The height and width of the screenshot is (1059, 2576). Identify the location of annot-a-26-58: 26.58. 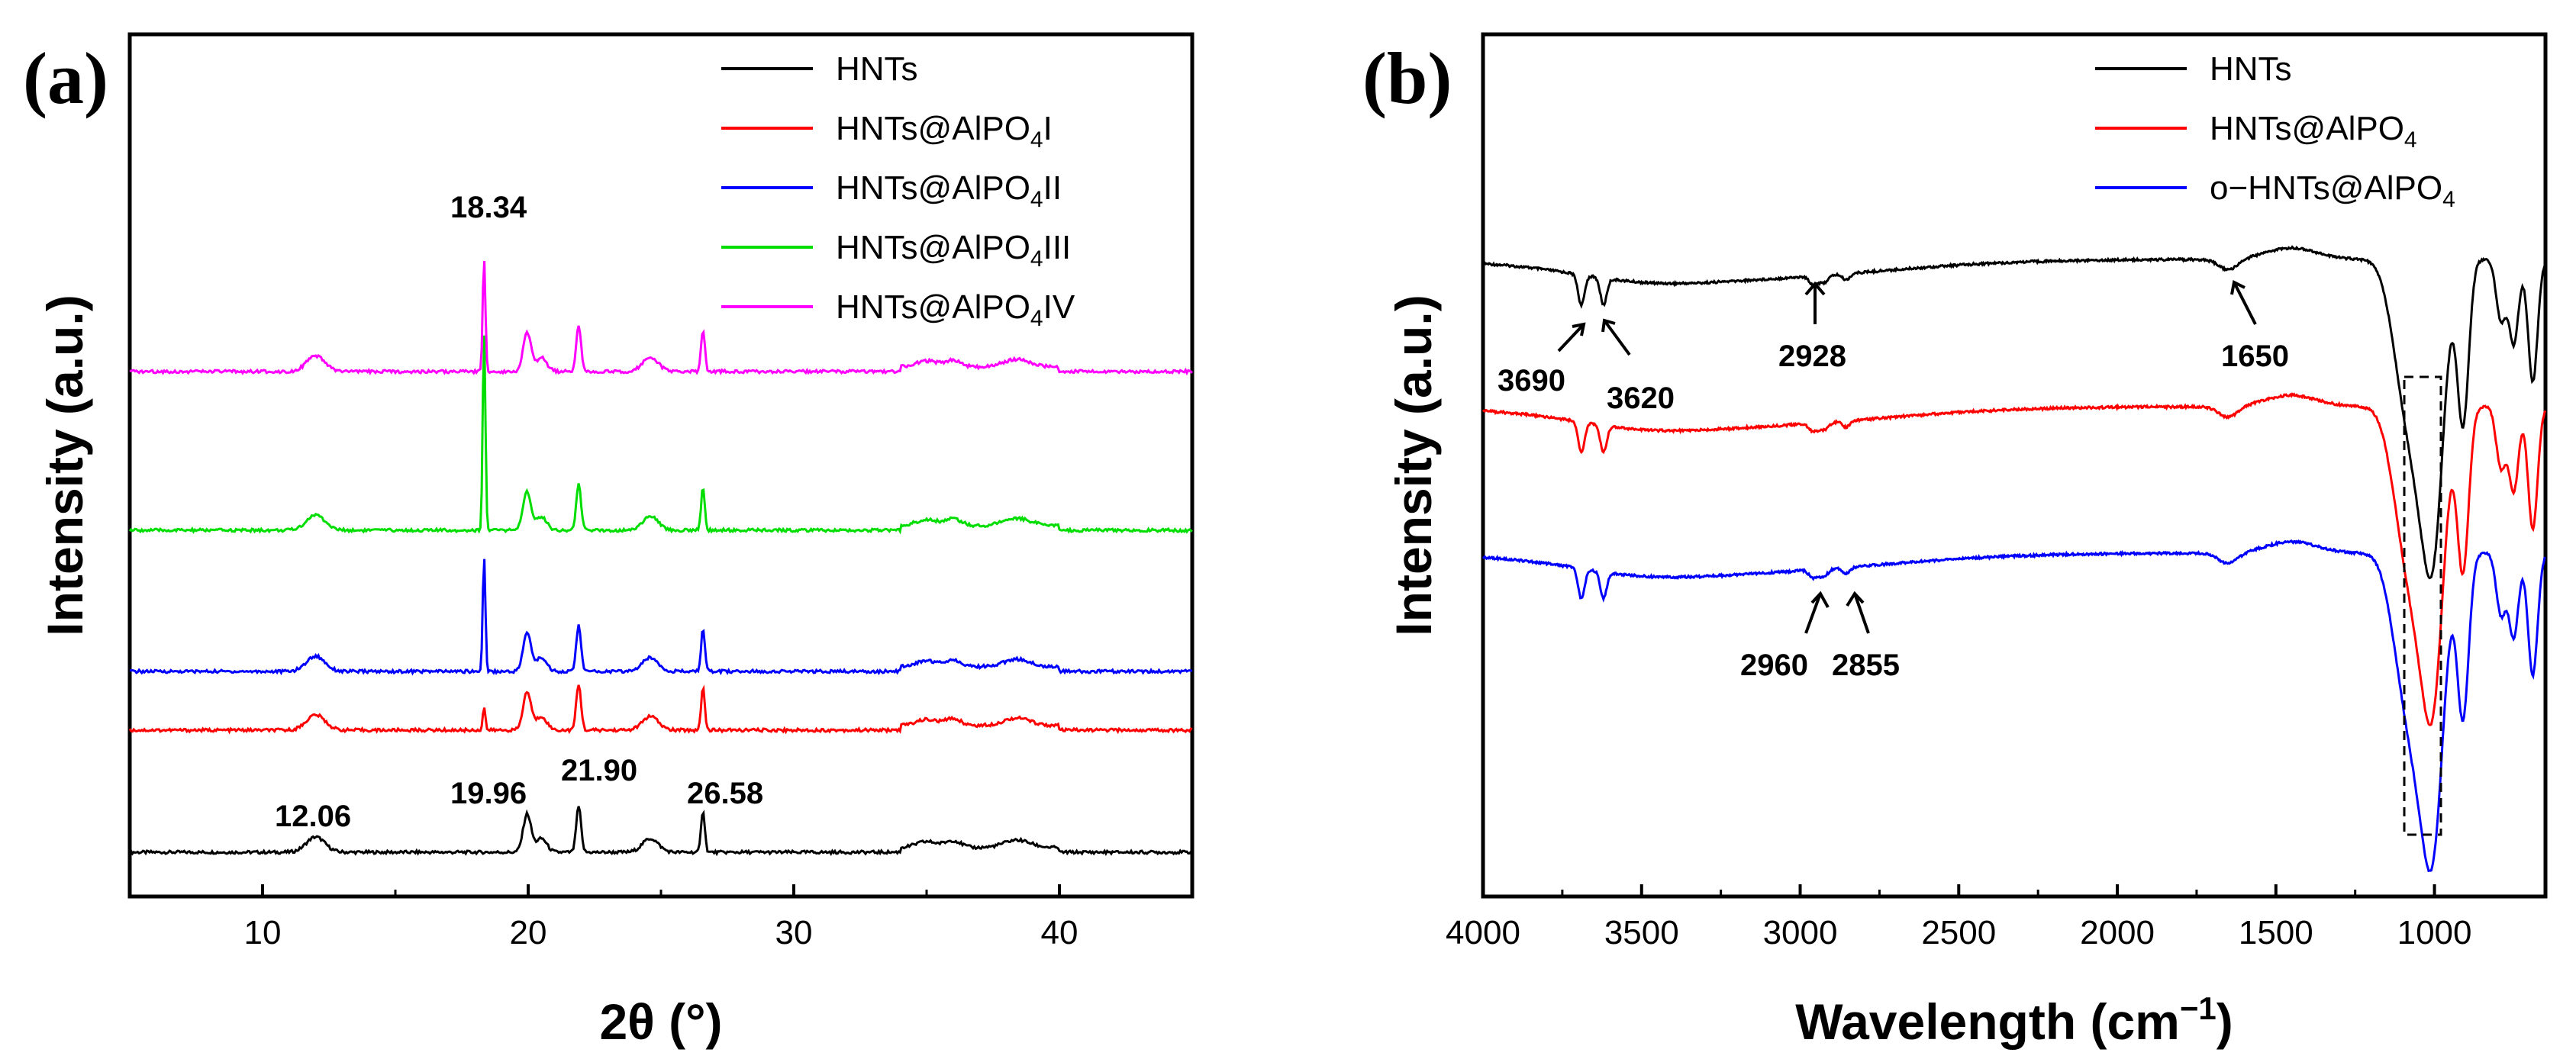
(725, 793).